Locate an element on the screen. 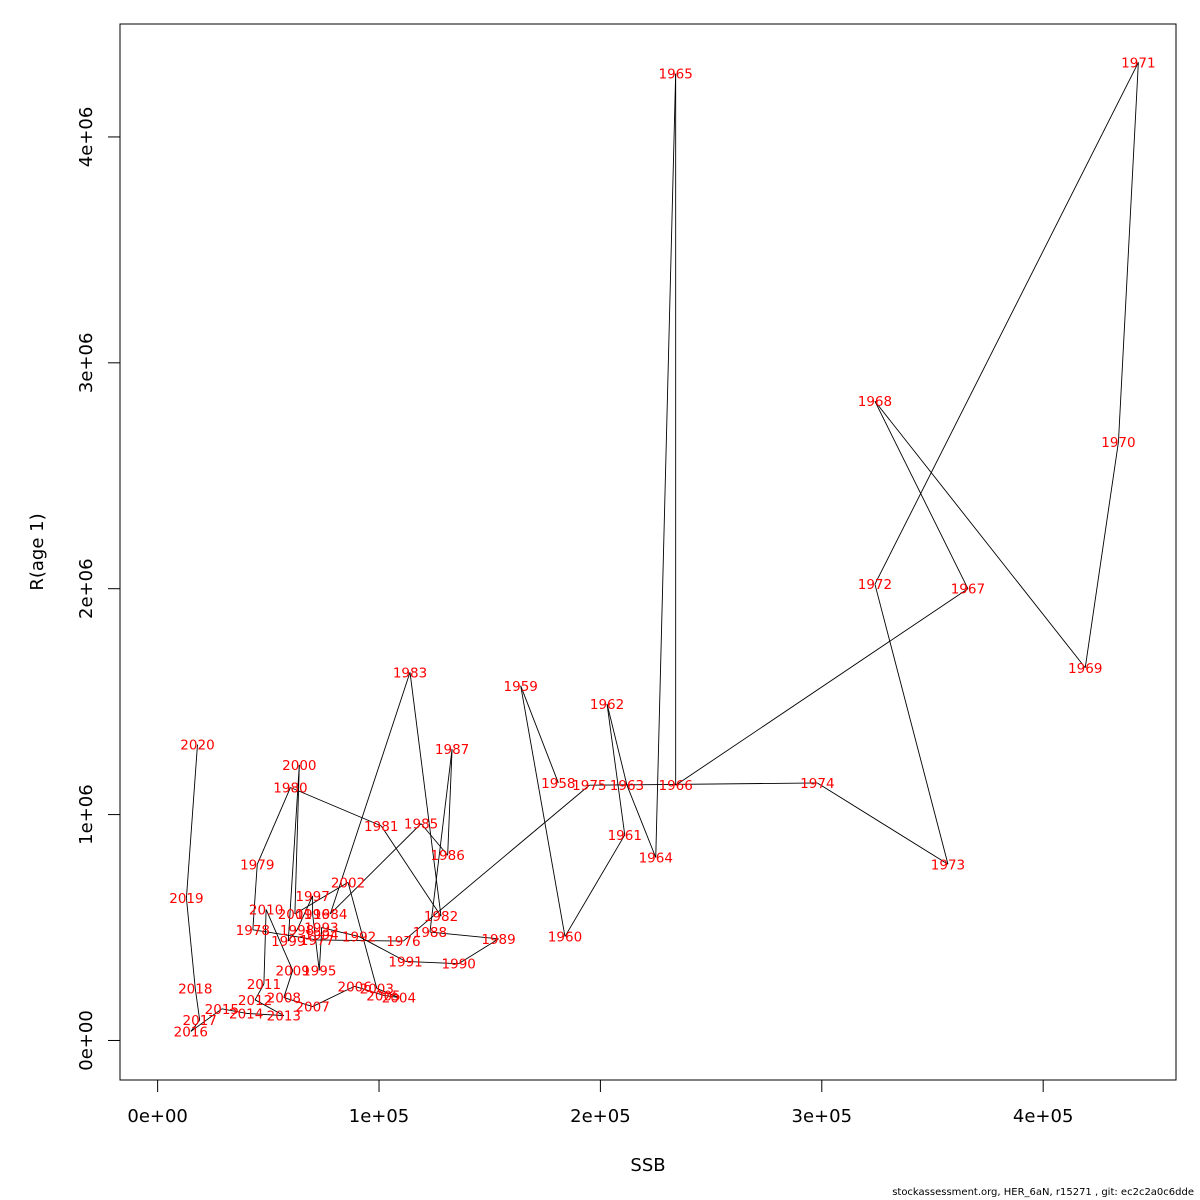  point-label-1990: 1990 is located at coordinates (459, 965).